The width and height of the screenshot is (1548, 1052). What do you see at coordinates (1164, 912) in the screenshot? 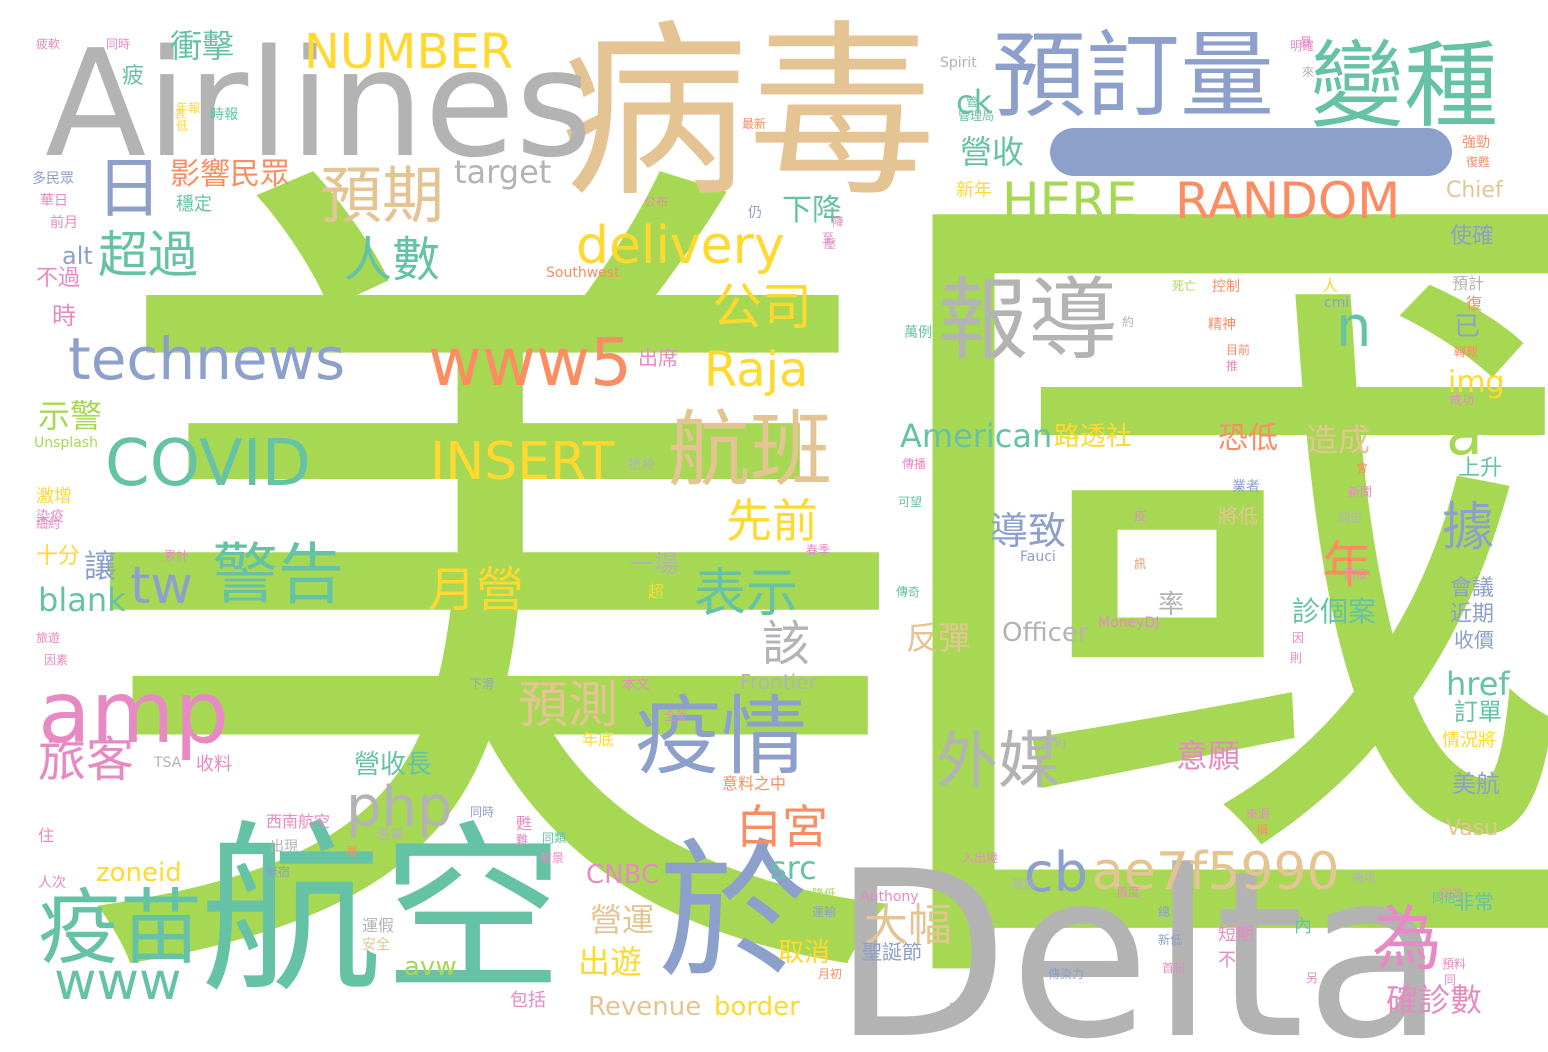
I see `word-zong: 總` at bounding box center [1164, 912].